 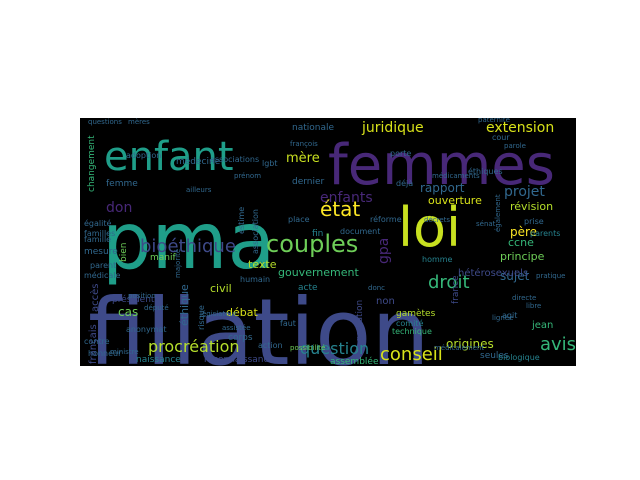 I want to click on word-47: non, so click(x=385, y=301).